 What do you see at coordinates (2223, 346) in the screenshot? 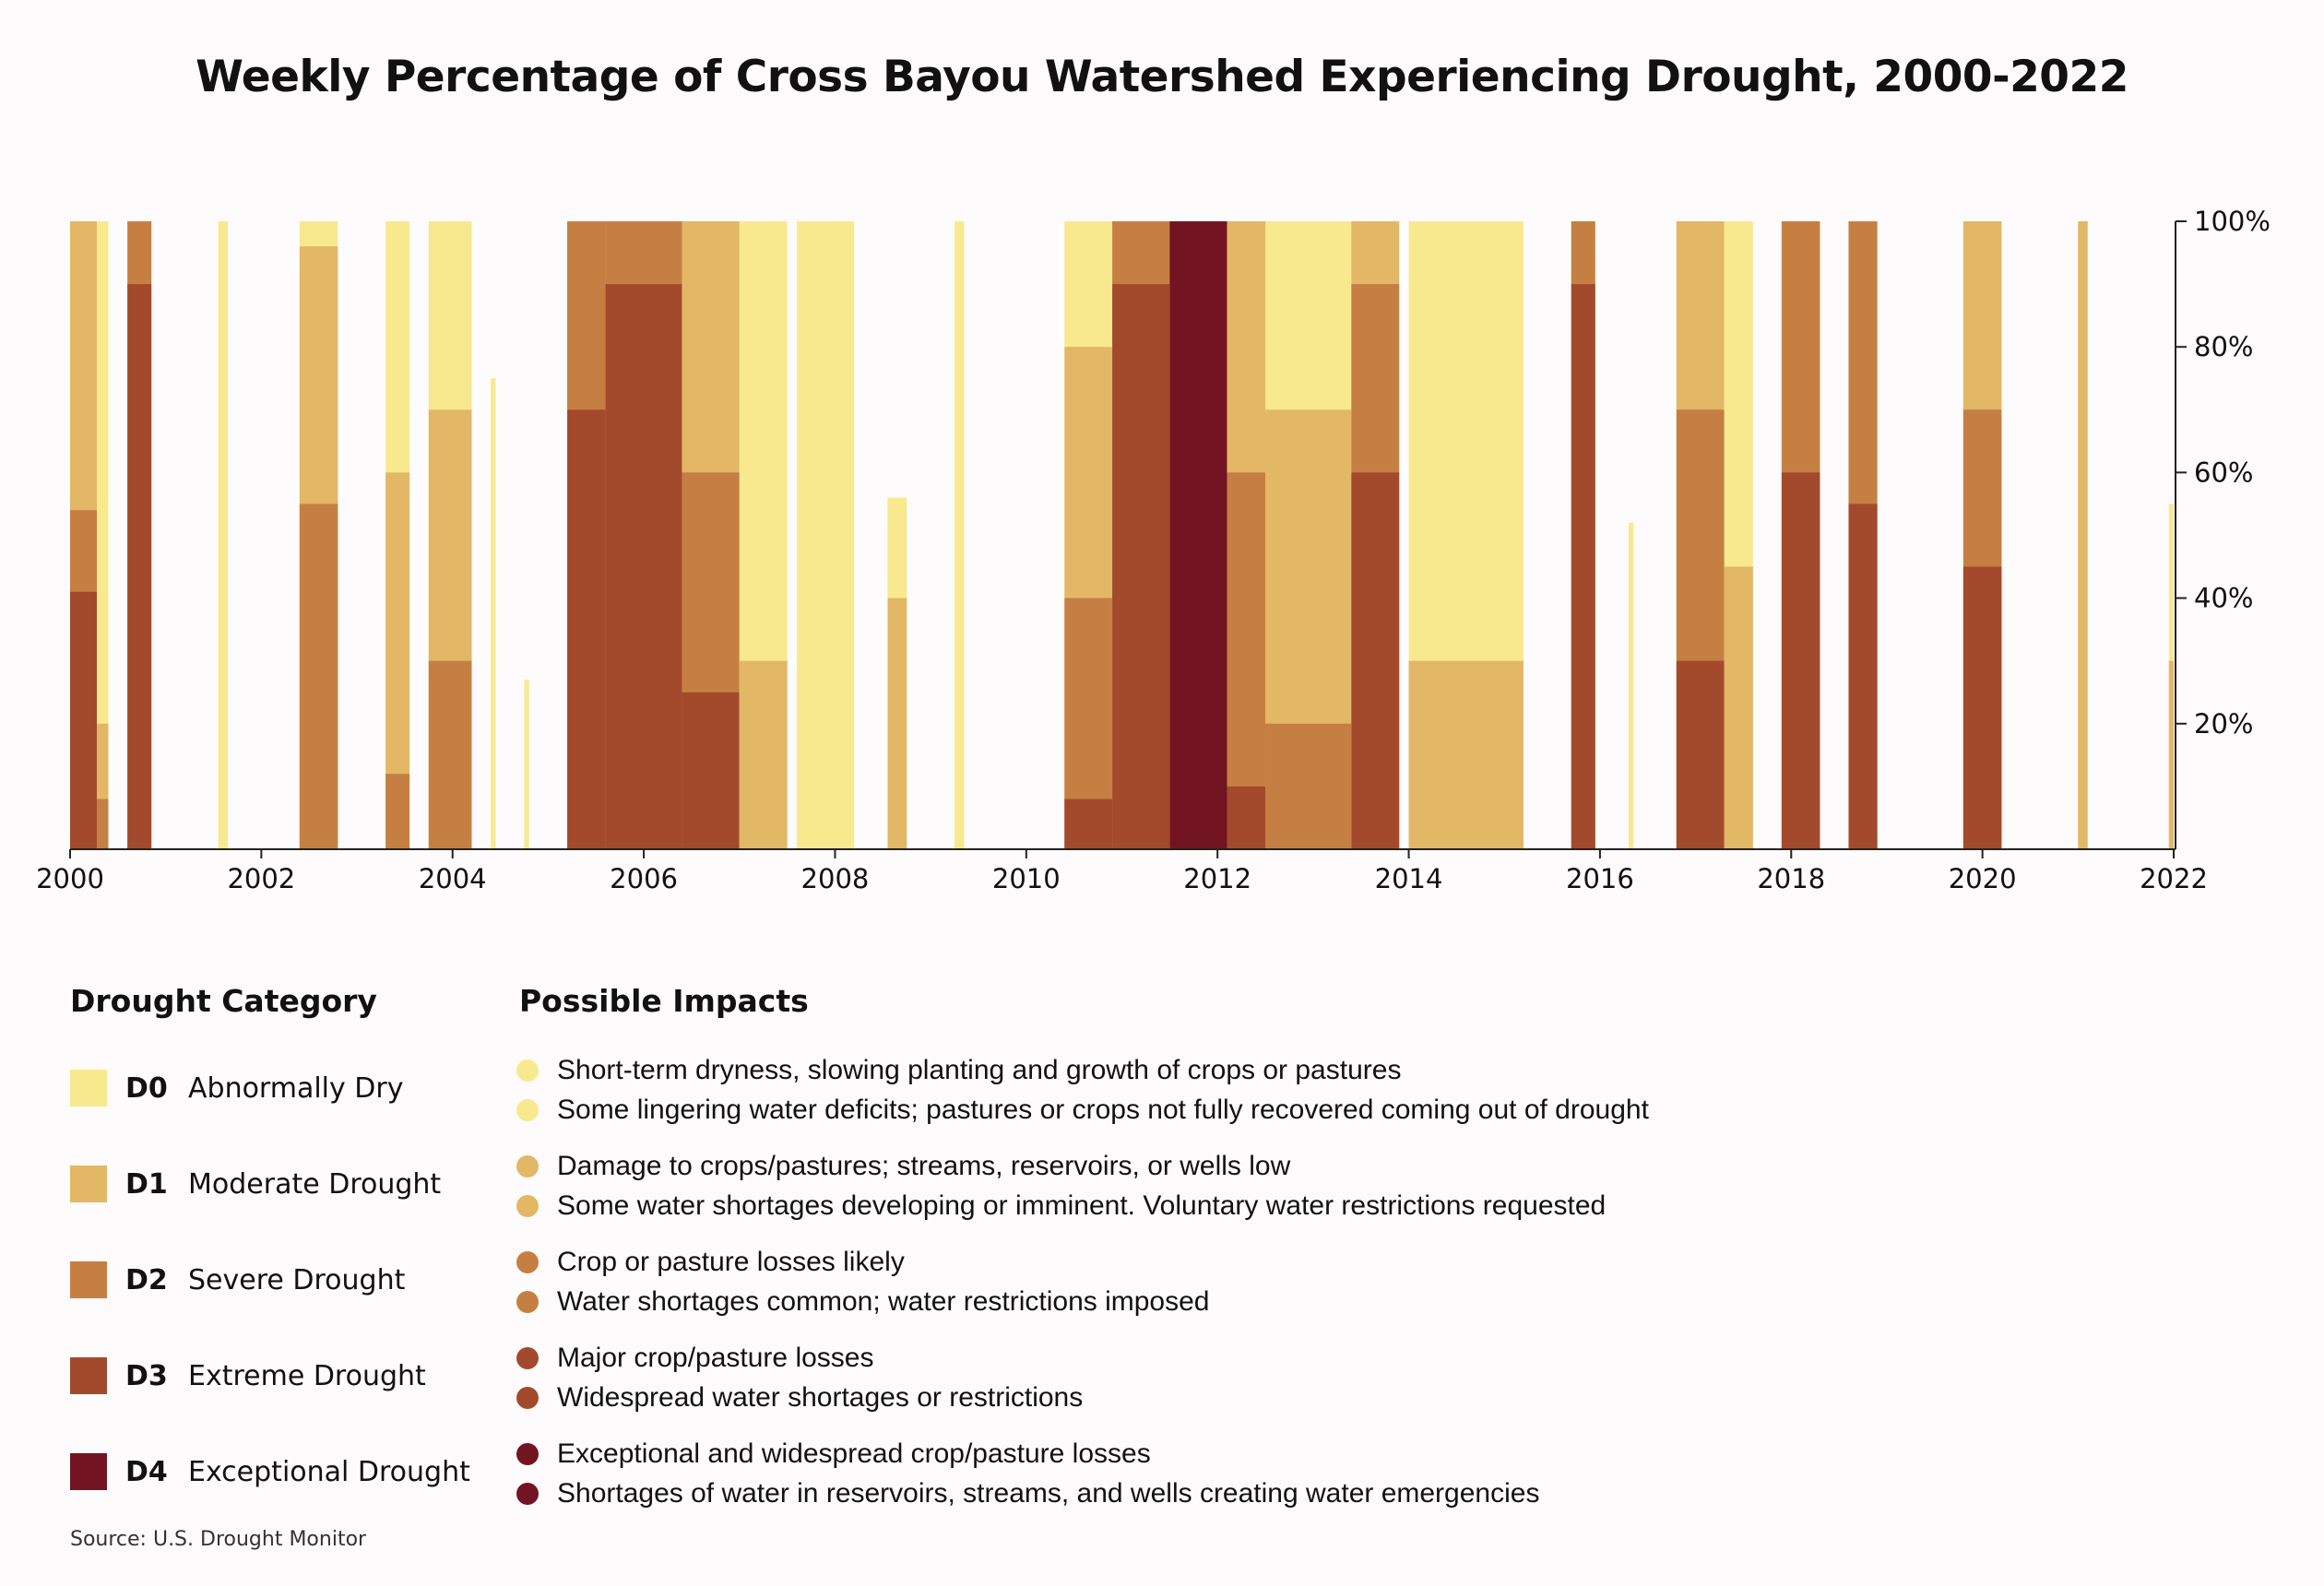
I see `y-tick-label: 80%` at bounding box center [2223, 346].